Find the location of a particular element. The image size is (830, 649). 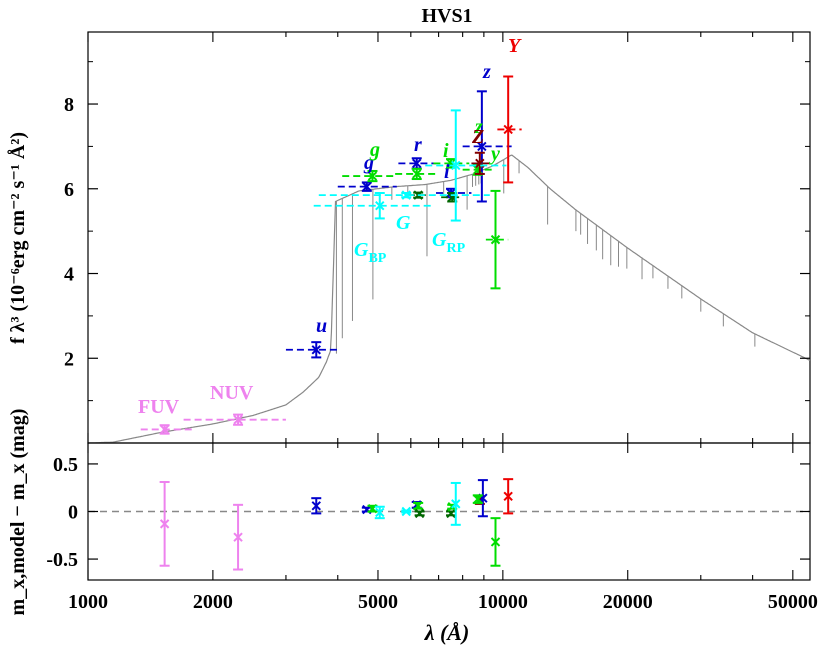

x-tick-label: 20000 is located at coordinates (628, 602).